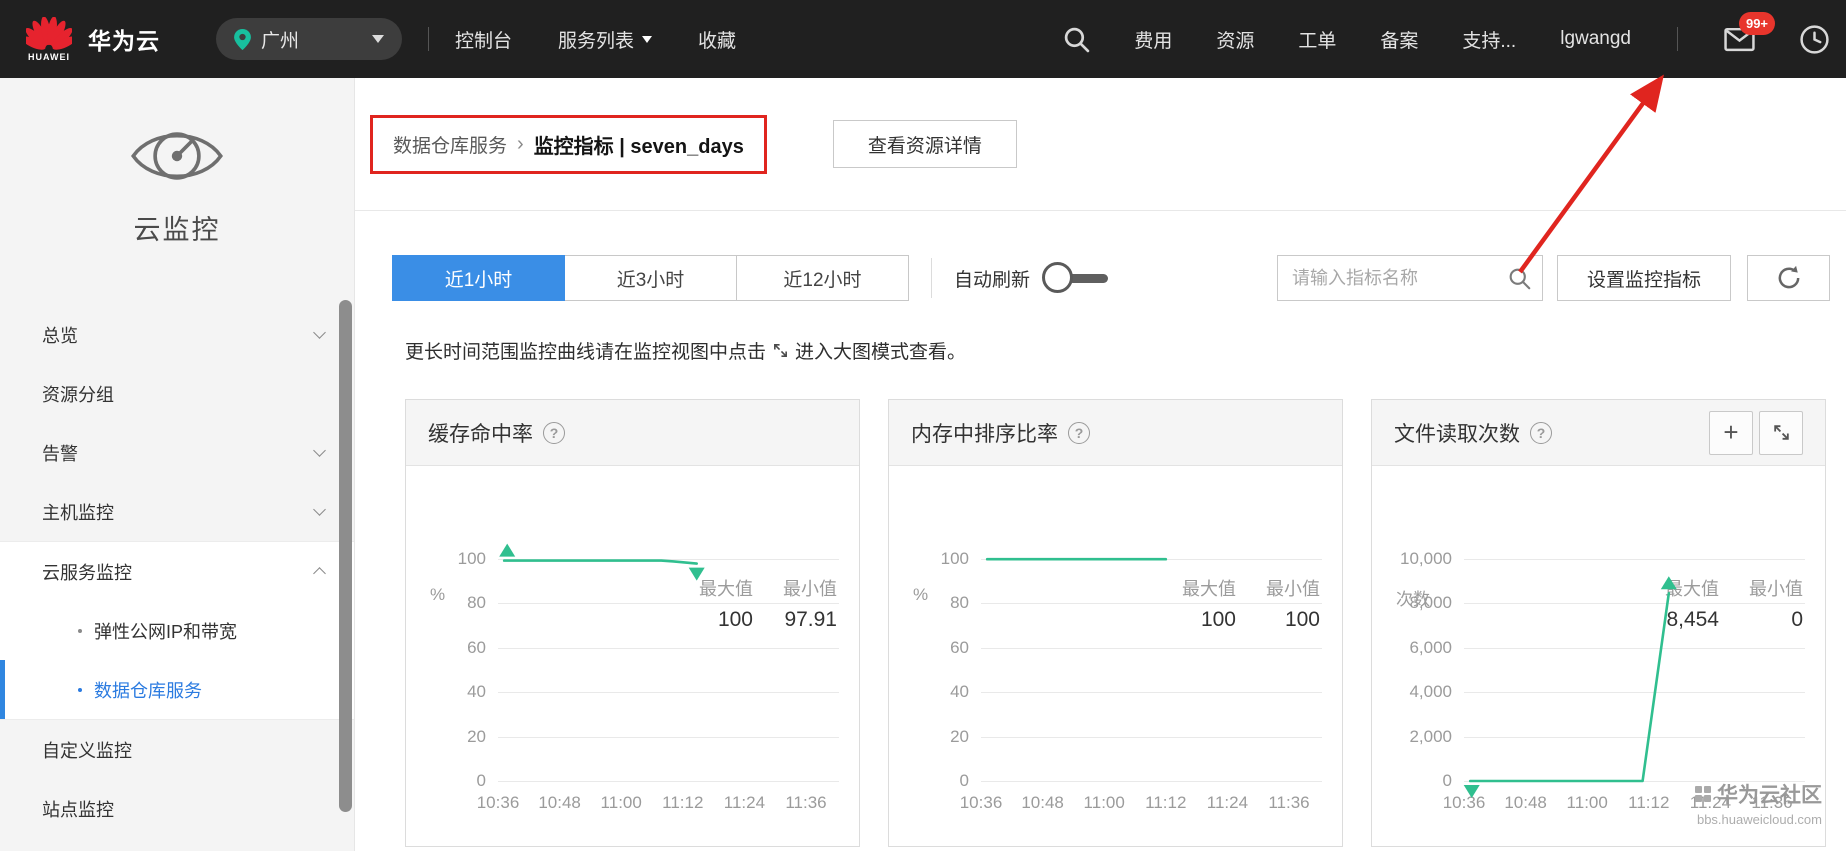  I want to click on y-tick-label: 100, so click(954, 558).